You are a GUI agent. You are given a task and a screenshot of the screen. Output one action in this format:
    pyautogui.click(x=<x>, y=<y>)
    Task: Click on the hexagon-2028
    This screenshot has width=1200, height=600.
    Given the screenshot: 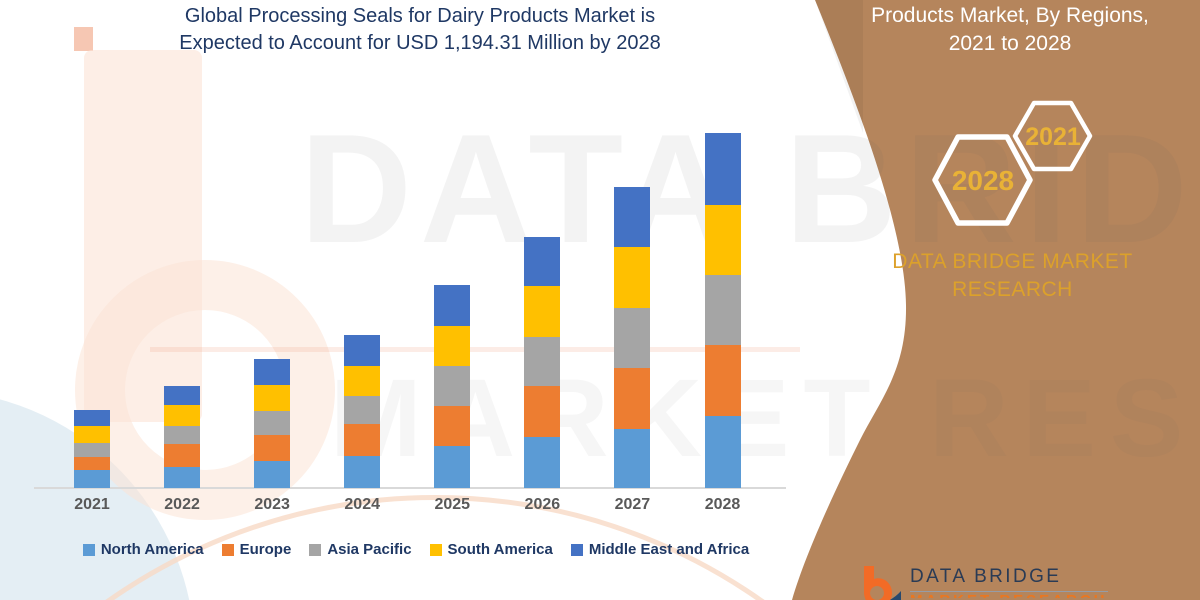 What is the action you would take?
    pyautogui.click(x=982, y=180)
    